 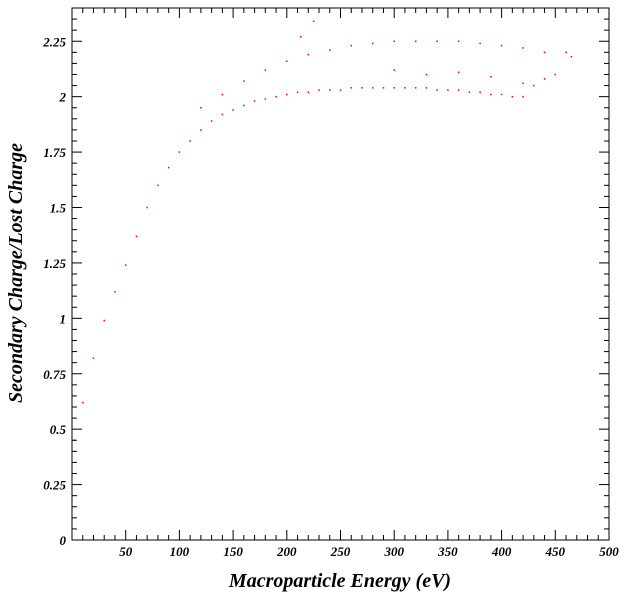 I want to click on x-tick-label: 500, so click(x=609, y=551).